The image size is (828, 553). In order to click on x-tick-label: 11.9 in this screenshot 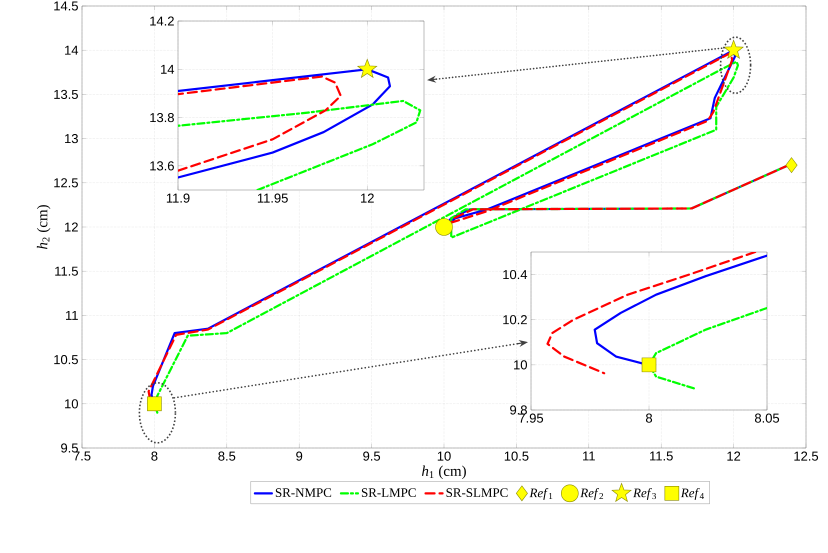, I will do `click(178, 198)`.